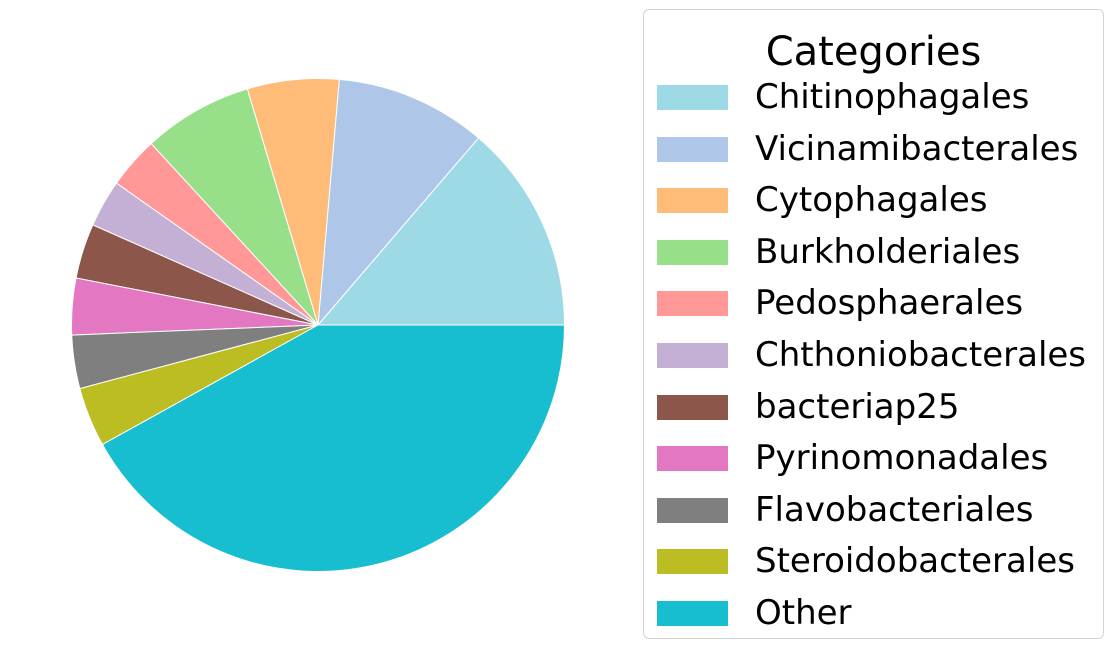 The height and width of the screenshot is (652, 1116). I want to click on legend-label: Vicinamibacterales, so click(917, 148).